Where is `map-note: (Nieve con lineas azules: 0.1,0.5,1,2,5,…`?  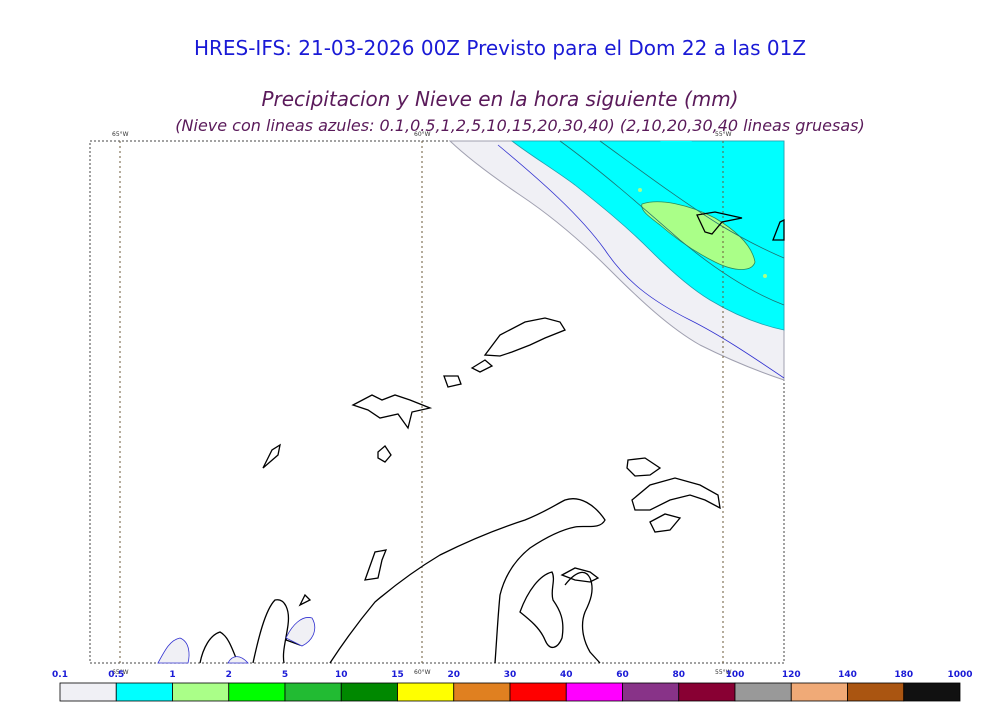 map-note: (Nieve con lineas azules: 0.1,0.5,1,2,5,… is located at coordinates (520, 125).